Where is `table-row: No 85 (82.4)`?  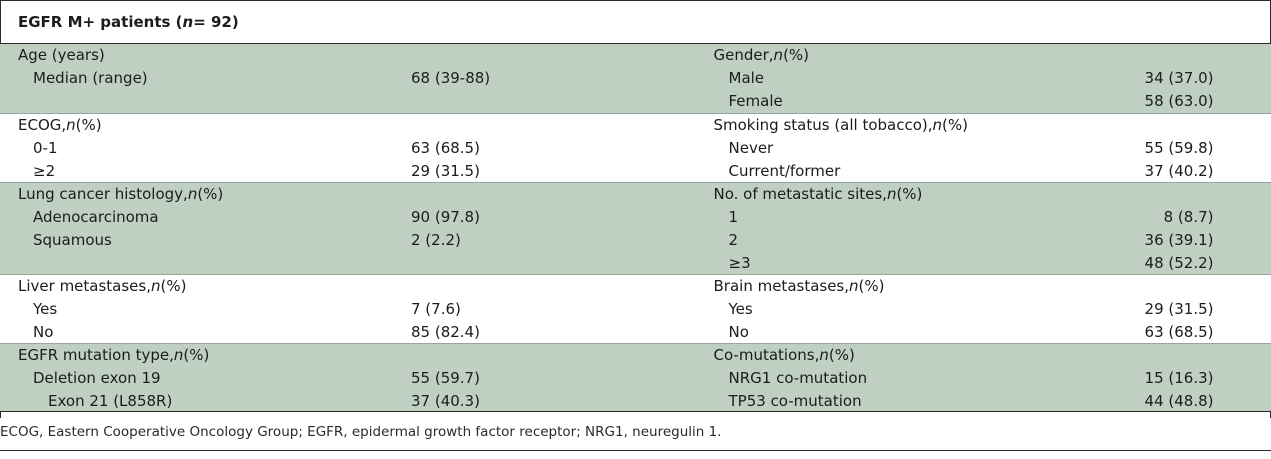
table-row: No 85 (82.4) is located at coordinates (327, 332).